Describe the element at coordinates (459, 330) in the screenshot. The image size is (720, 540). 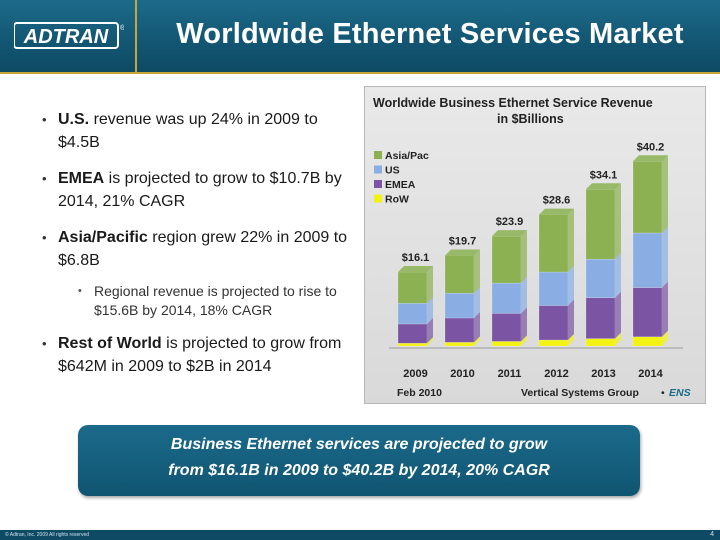
I see `bar-segment-emea-2010` at that location.